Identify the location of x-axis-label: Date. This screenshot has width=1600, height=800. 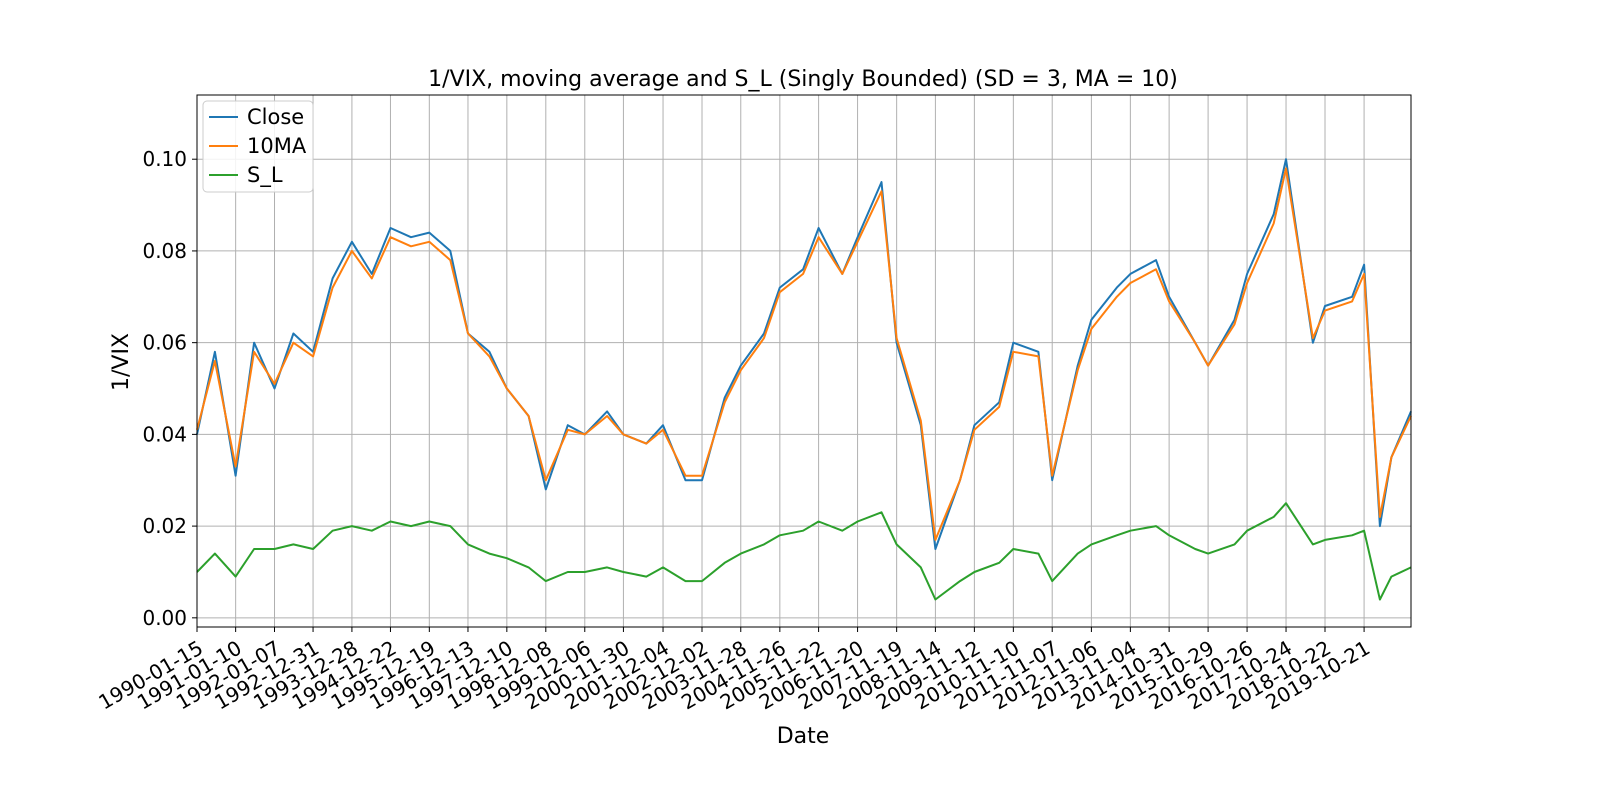
(803, 736).